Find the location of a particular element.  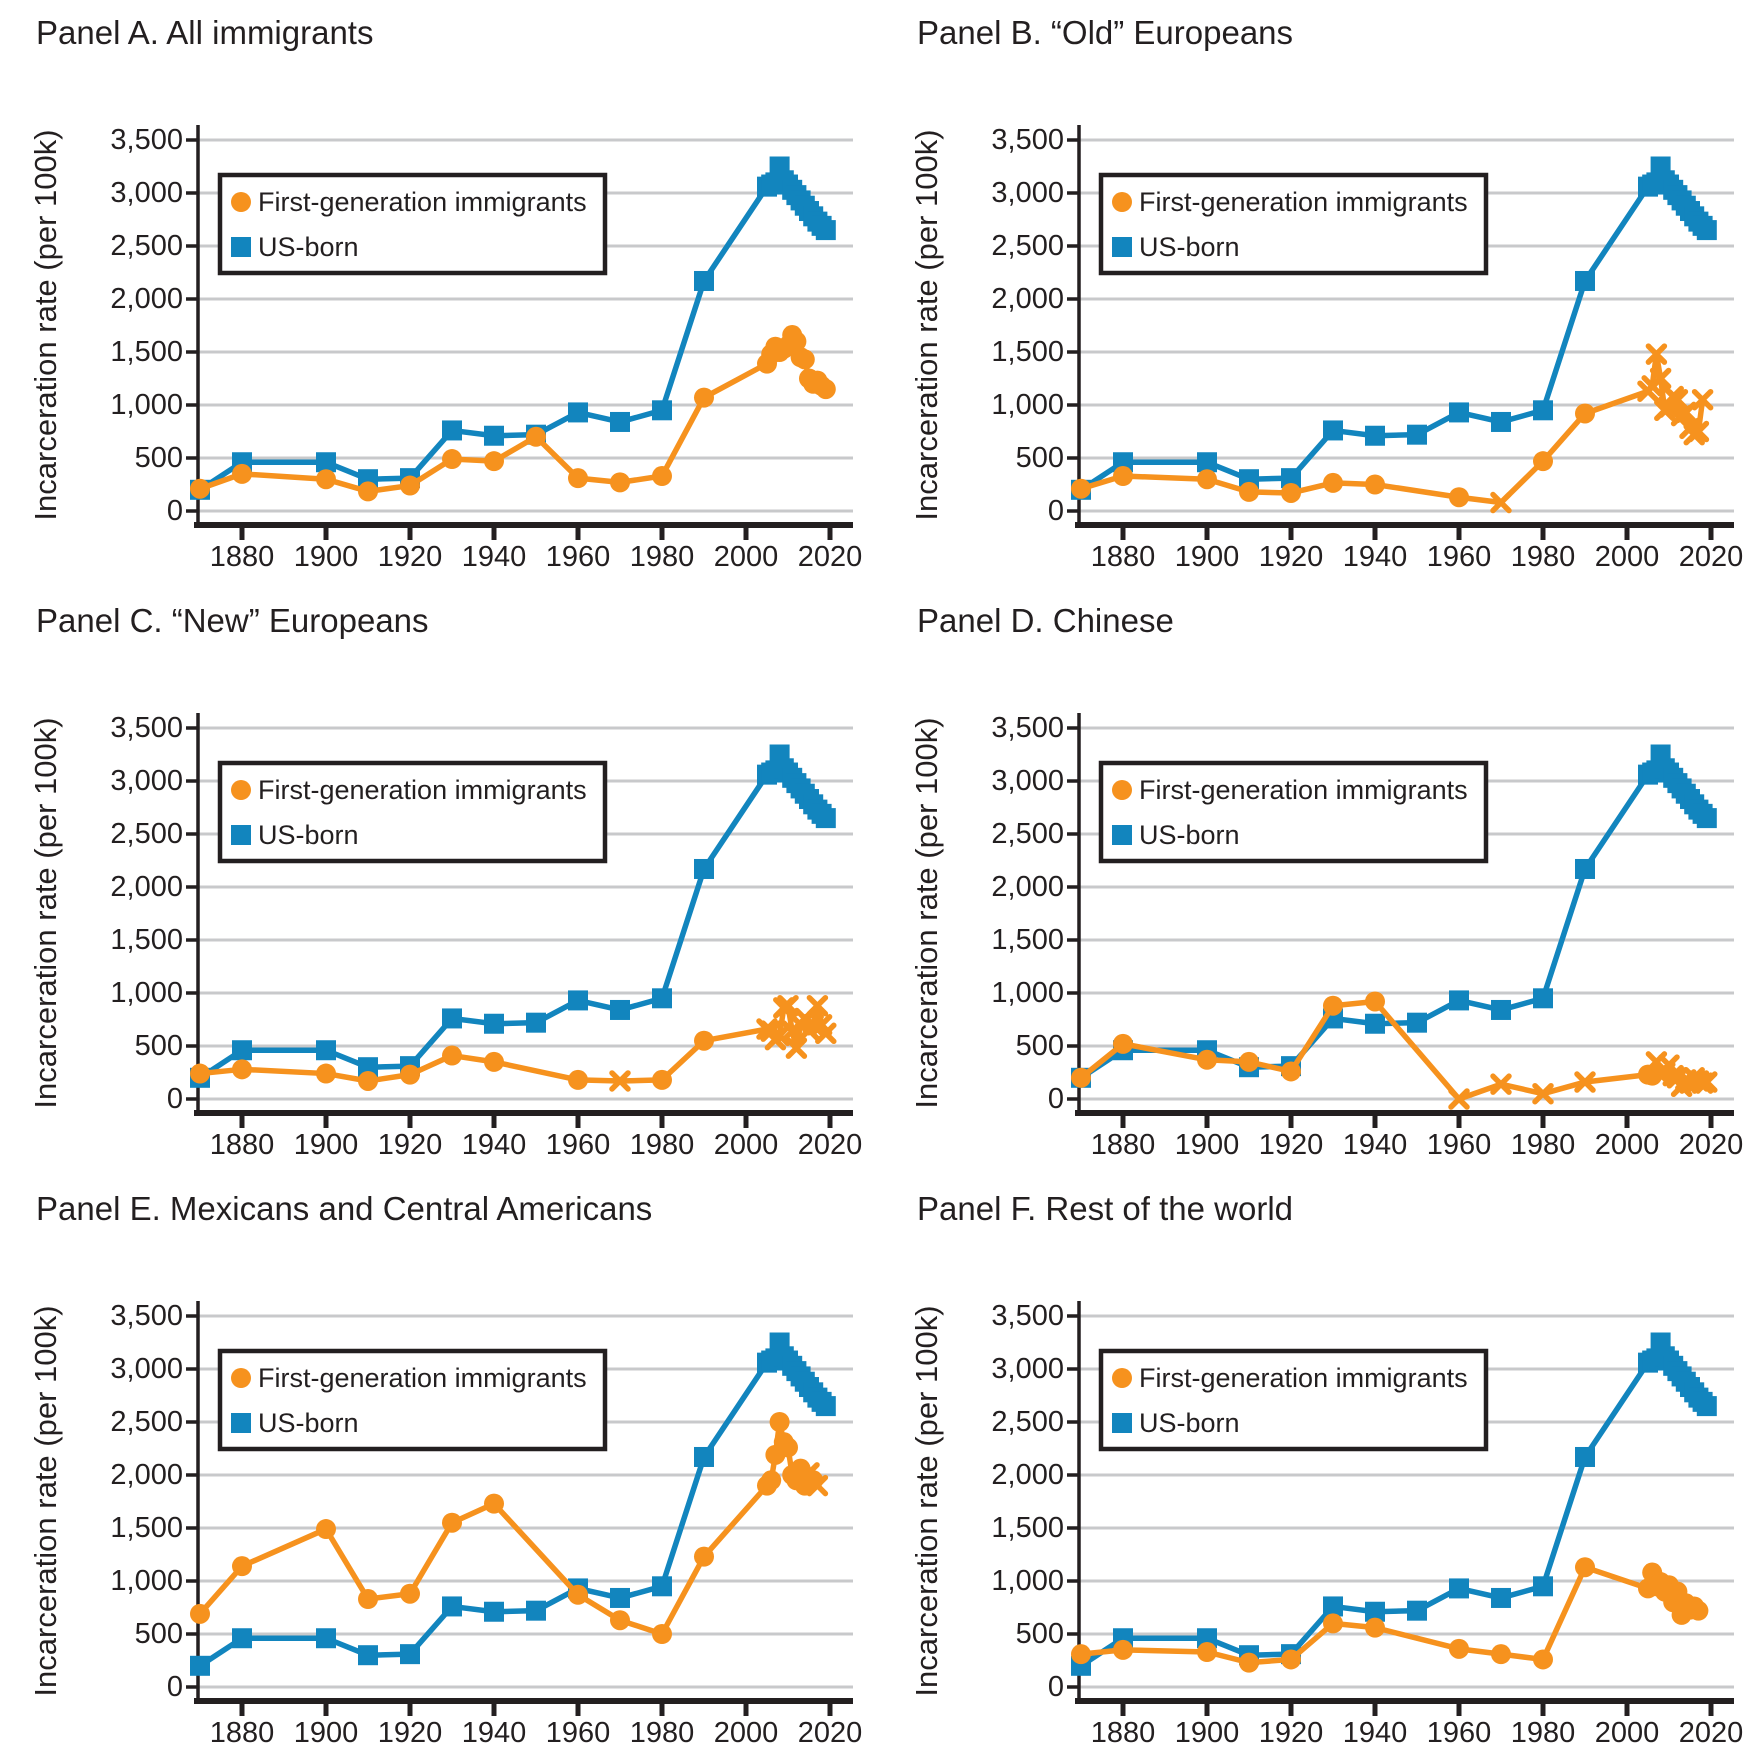

y-tick-label: 500 is located at coordinates (159, 1634).